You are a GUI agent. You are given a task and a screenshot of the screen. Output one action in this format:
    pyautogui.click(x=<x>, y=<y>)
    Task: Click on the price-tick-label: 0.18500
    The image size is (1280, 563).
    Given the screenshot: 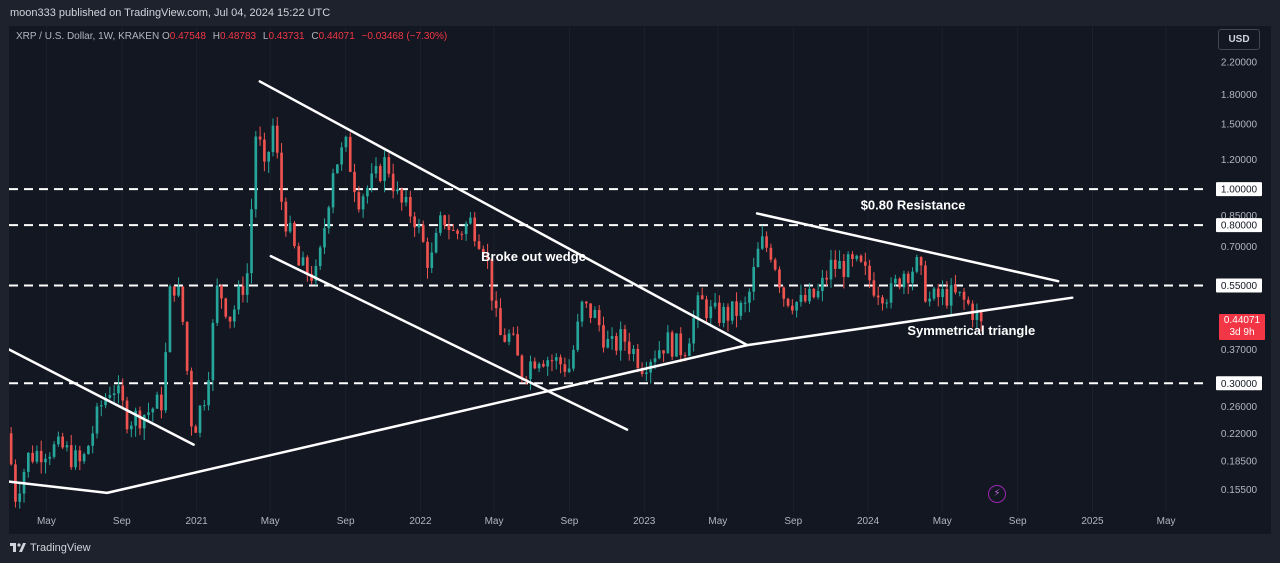 What is the action you would take?
    pyautogui.click(x=1239, y=462)
    